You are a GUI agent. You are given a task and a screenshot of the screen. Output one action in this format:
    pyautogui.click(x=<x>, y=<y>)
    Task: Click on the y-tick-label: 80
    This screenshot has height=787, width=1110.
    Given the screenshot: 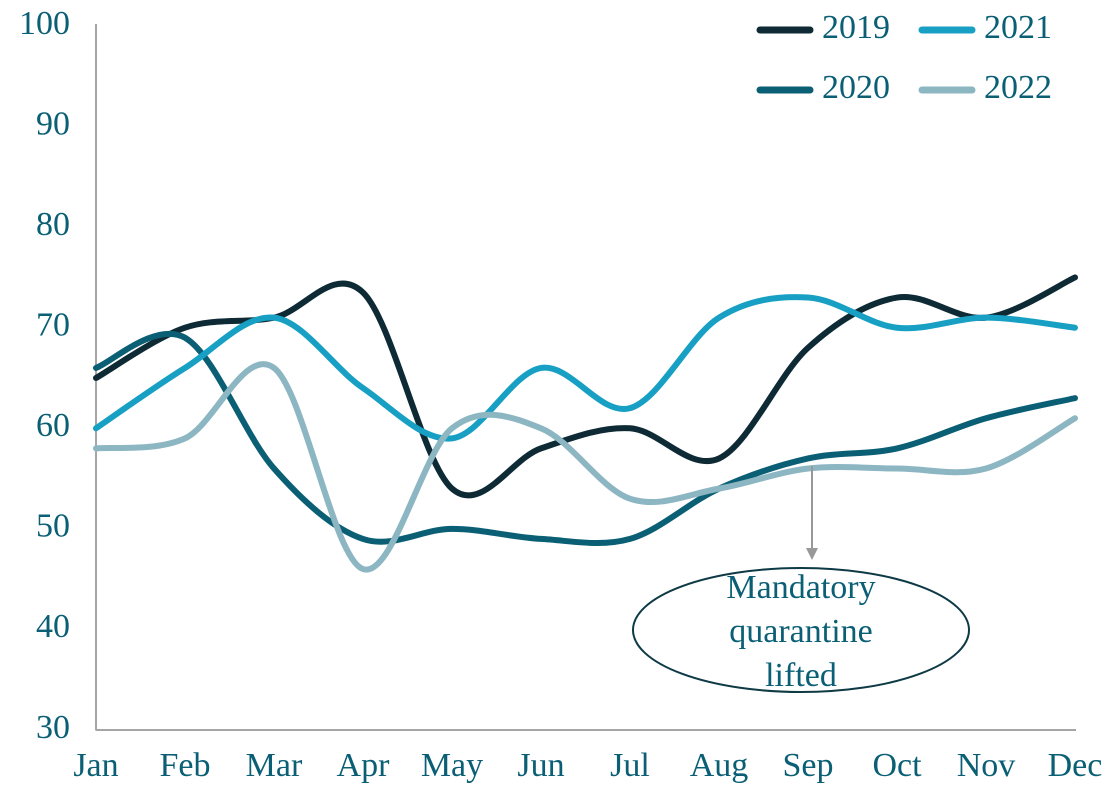 What is the action you would take?
    pyautogui.click(x=53, y=224)
    